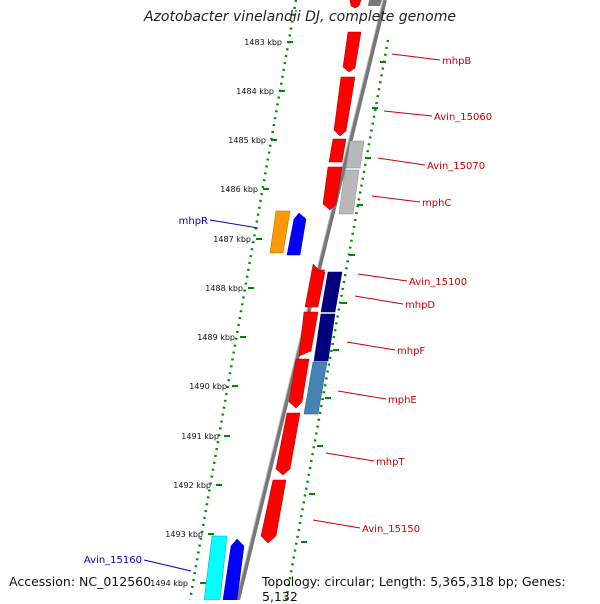 The image size is (600, 604). Describe the element at coordinates (352, 52) in the screenshot. I see `gene-arrow-mhpB` at that location.